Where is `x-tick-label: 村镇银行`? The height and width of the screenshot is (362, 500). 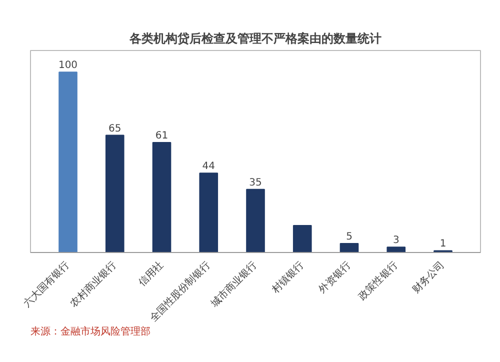
x-tick-label: 村镇银行 is located at coordinates (287, 277).